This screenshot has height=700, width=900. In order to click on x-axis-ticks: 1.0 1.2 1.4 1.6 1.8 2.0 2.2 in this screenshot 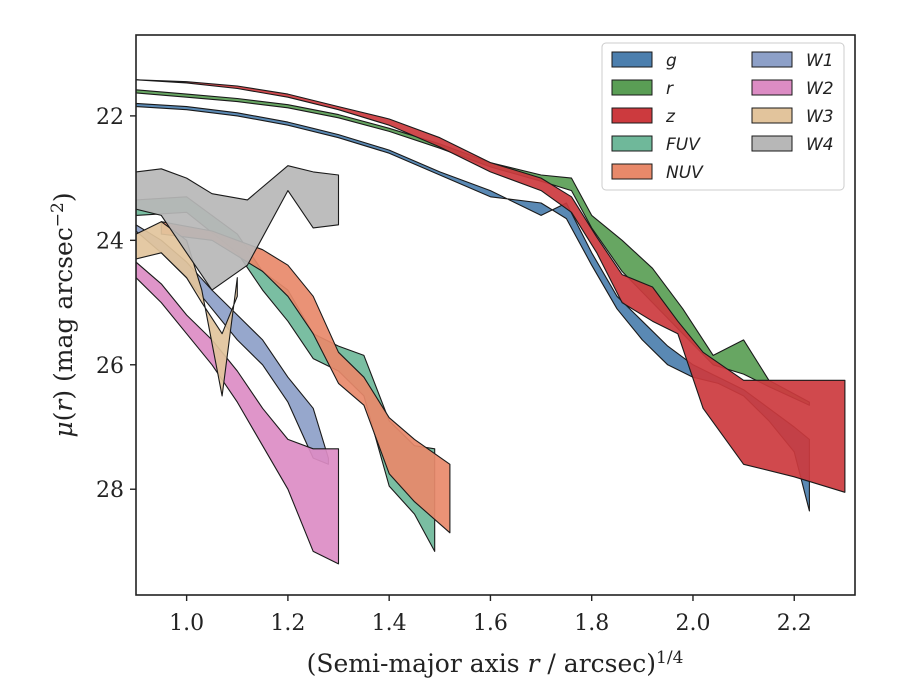, I will do `click(490, 615)`.